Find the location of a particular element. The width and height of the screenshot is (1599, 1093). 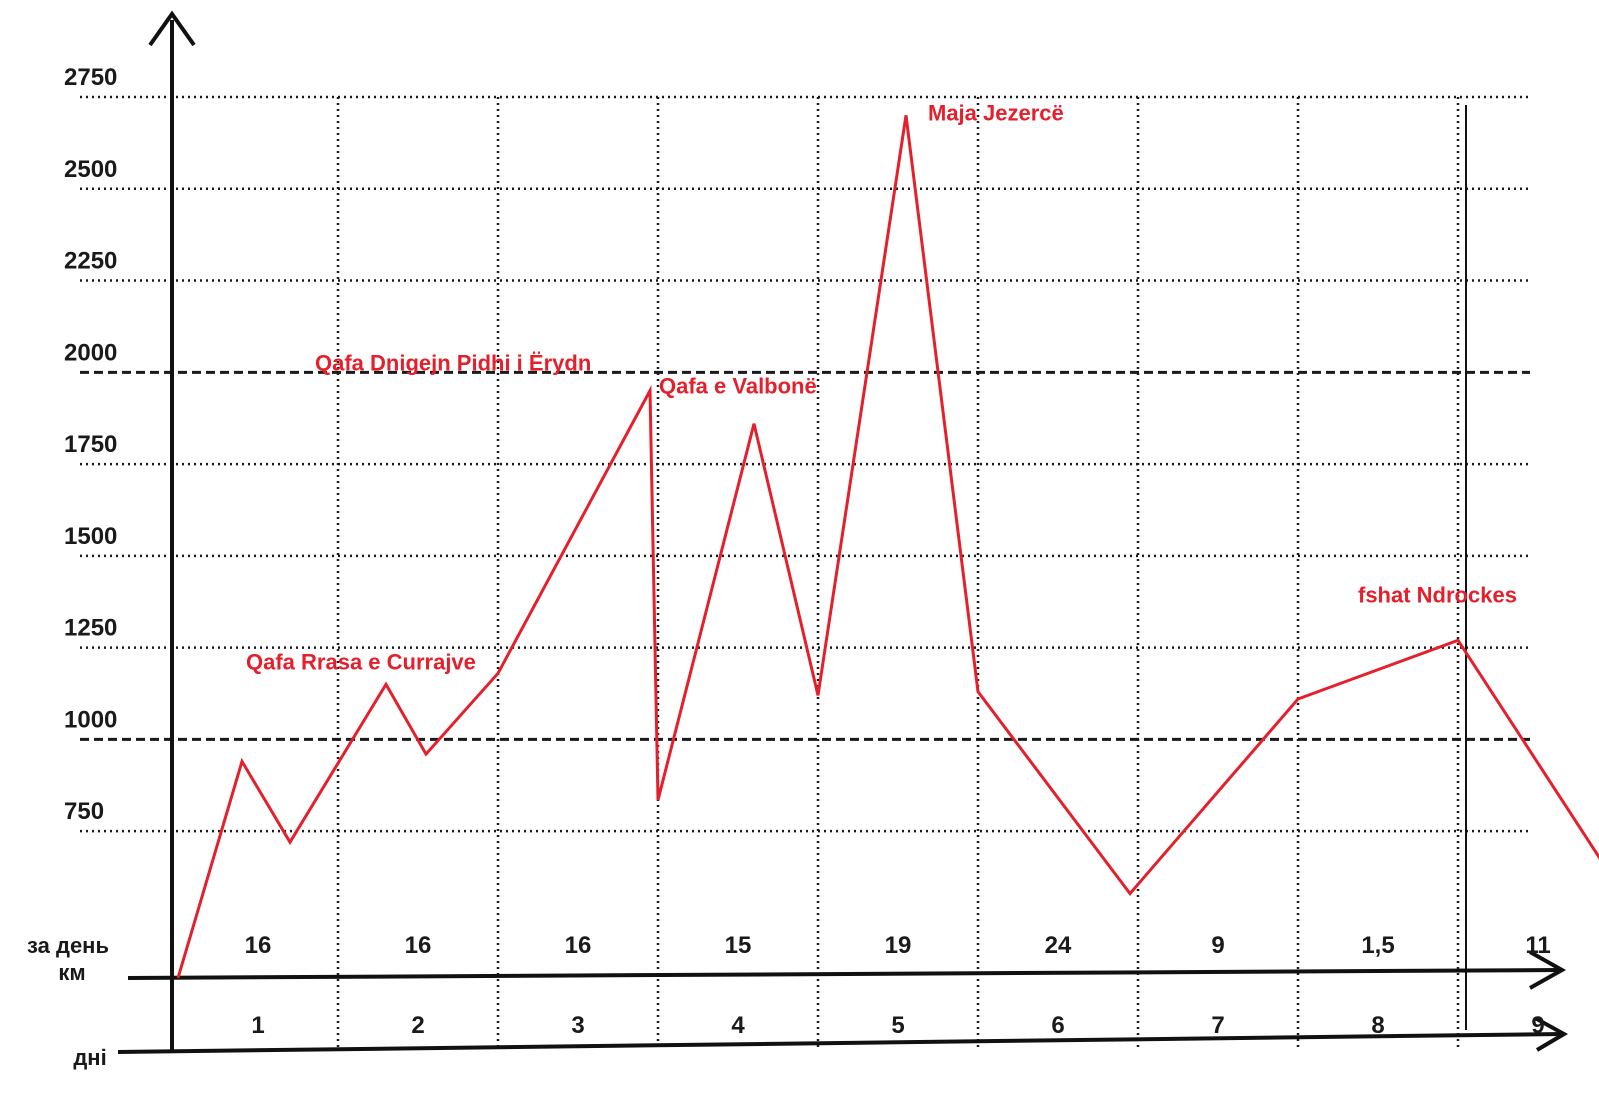

day-label-6: 6 is located at coordinates (1057, 1025).